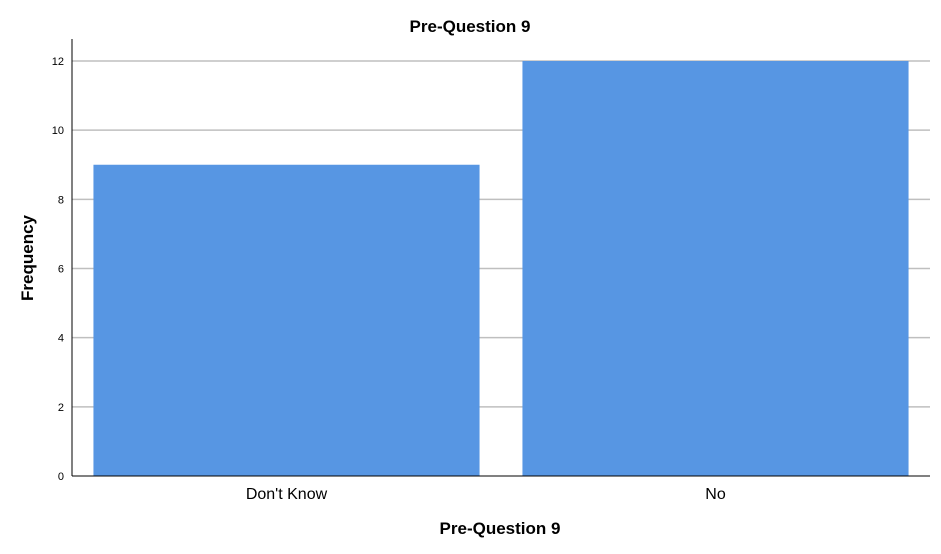 Image resolution: width=941 pixels, height=554 pixels. What do you see at coordinates (61, 477) in the screenshot?
I see `y-tick-label: 0` at bounding box center [61, 477].